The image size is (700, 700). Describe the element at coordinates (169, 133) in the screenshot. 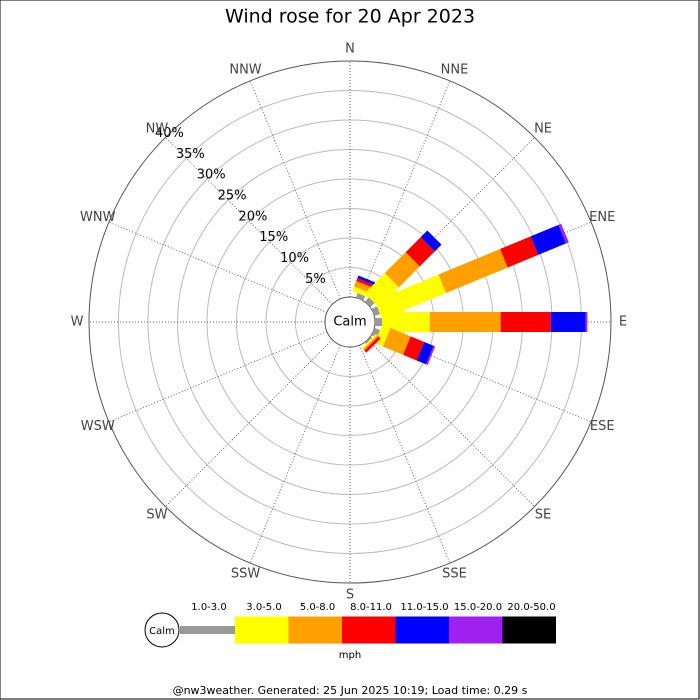

I see `r-tick-label: 40%` at that location.